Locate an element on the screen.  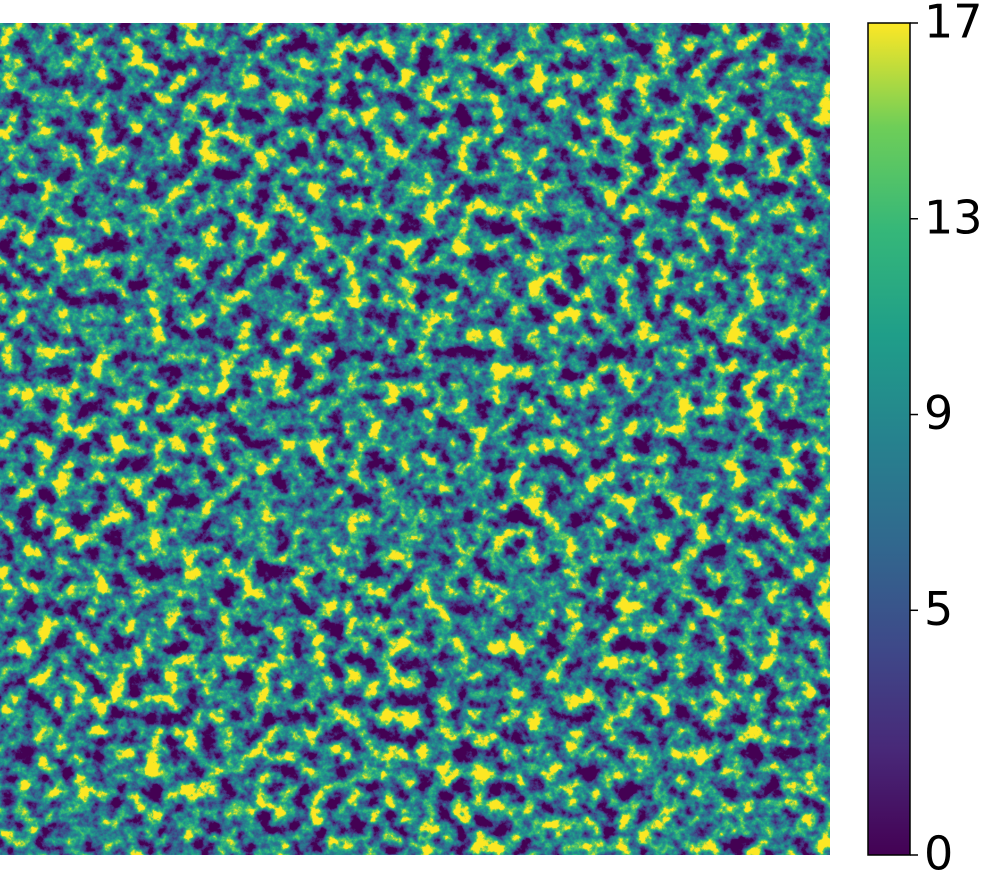
colorbar is located at coordinates (889, 439).